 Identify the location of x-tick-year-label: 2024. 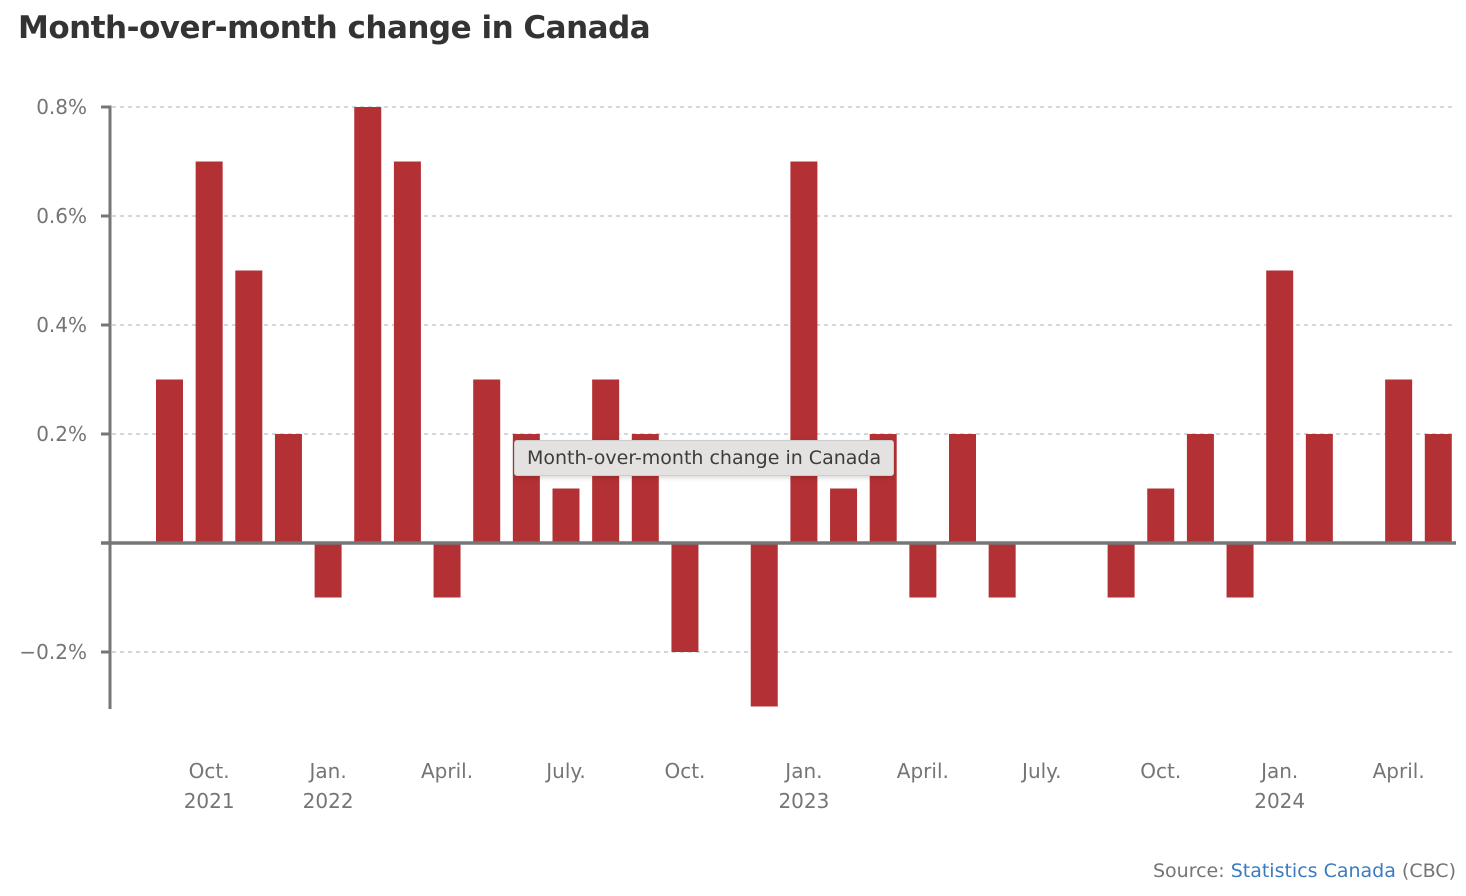
(1279, 801).